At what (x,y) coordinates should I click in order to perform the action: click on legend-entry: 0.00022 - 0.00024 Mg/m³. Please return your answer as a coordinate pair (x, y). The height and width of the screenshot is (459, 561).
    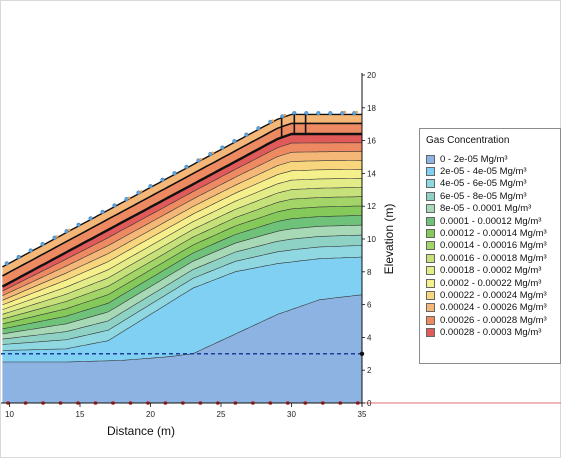
    Looking at the image, I should click on (493, 295).